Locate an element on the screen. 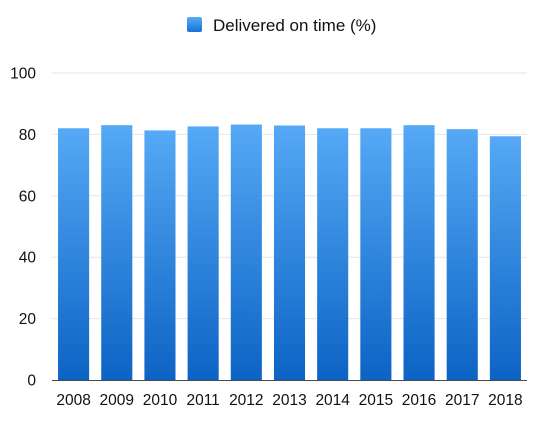 This screenshot has width=555, height=432. x-tick-label: 2018 is located at coordinates (505, 400).